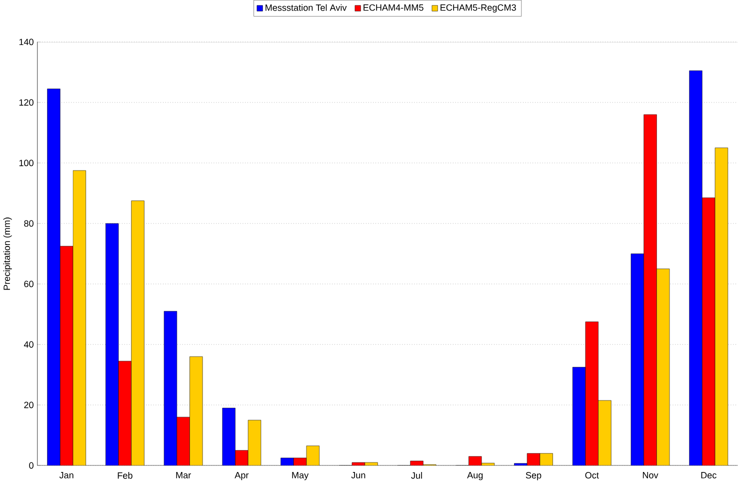 The image size is (738, 484). I want to click on y-axis-title: Precipitation (mm), so click(7, 254).